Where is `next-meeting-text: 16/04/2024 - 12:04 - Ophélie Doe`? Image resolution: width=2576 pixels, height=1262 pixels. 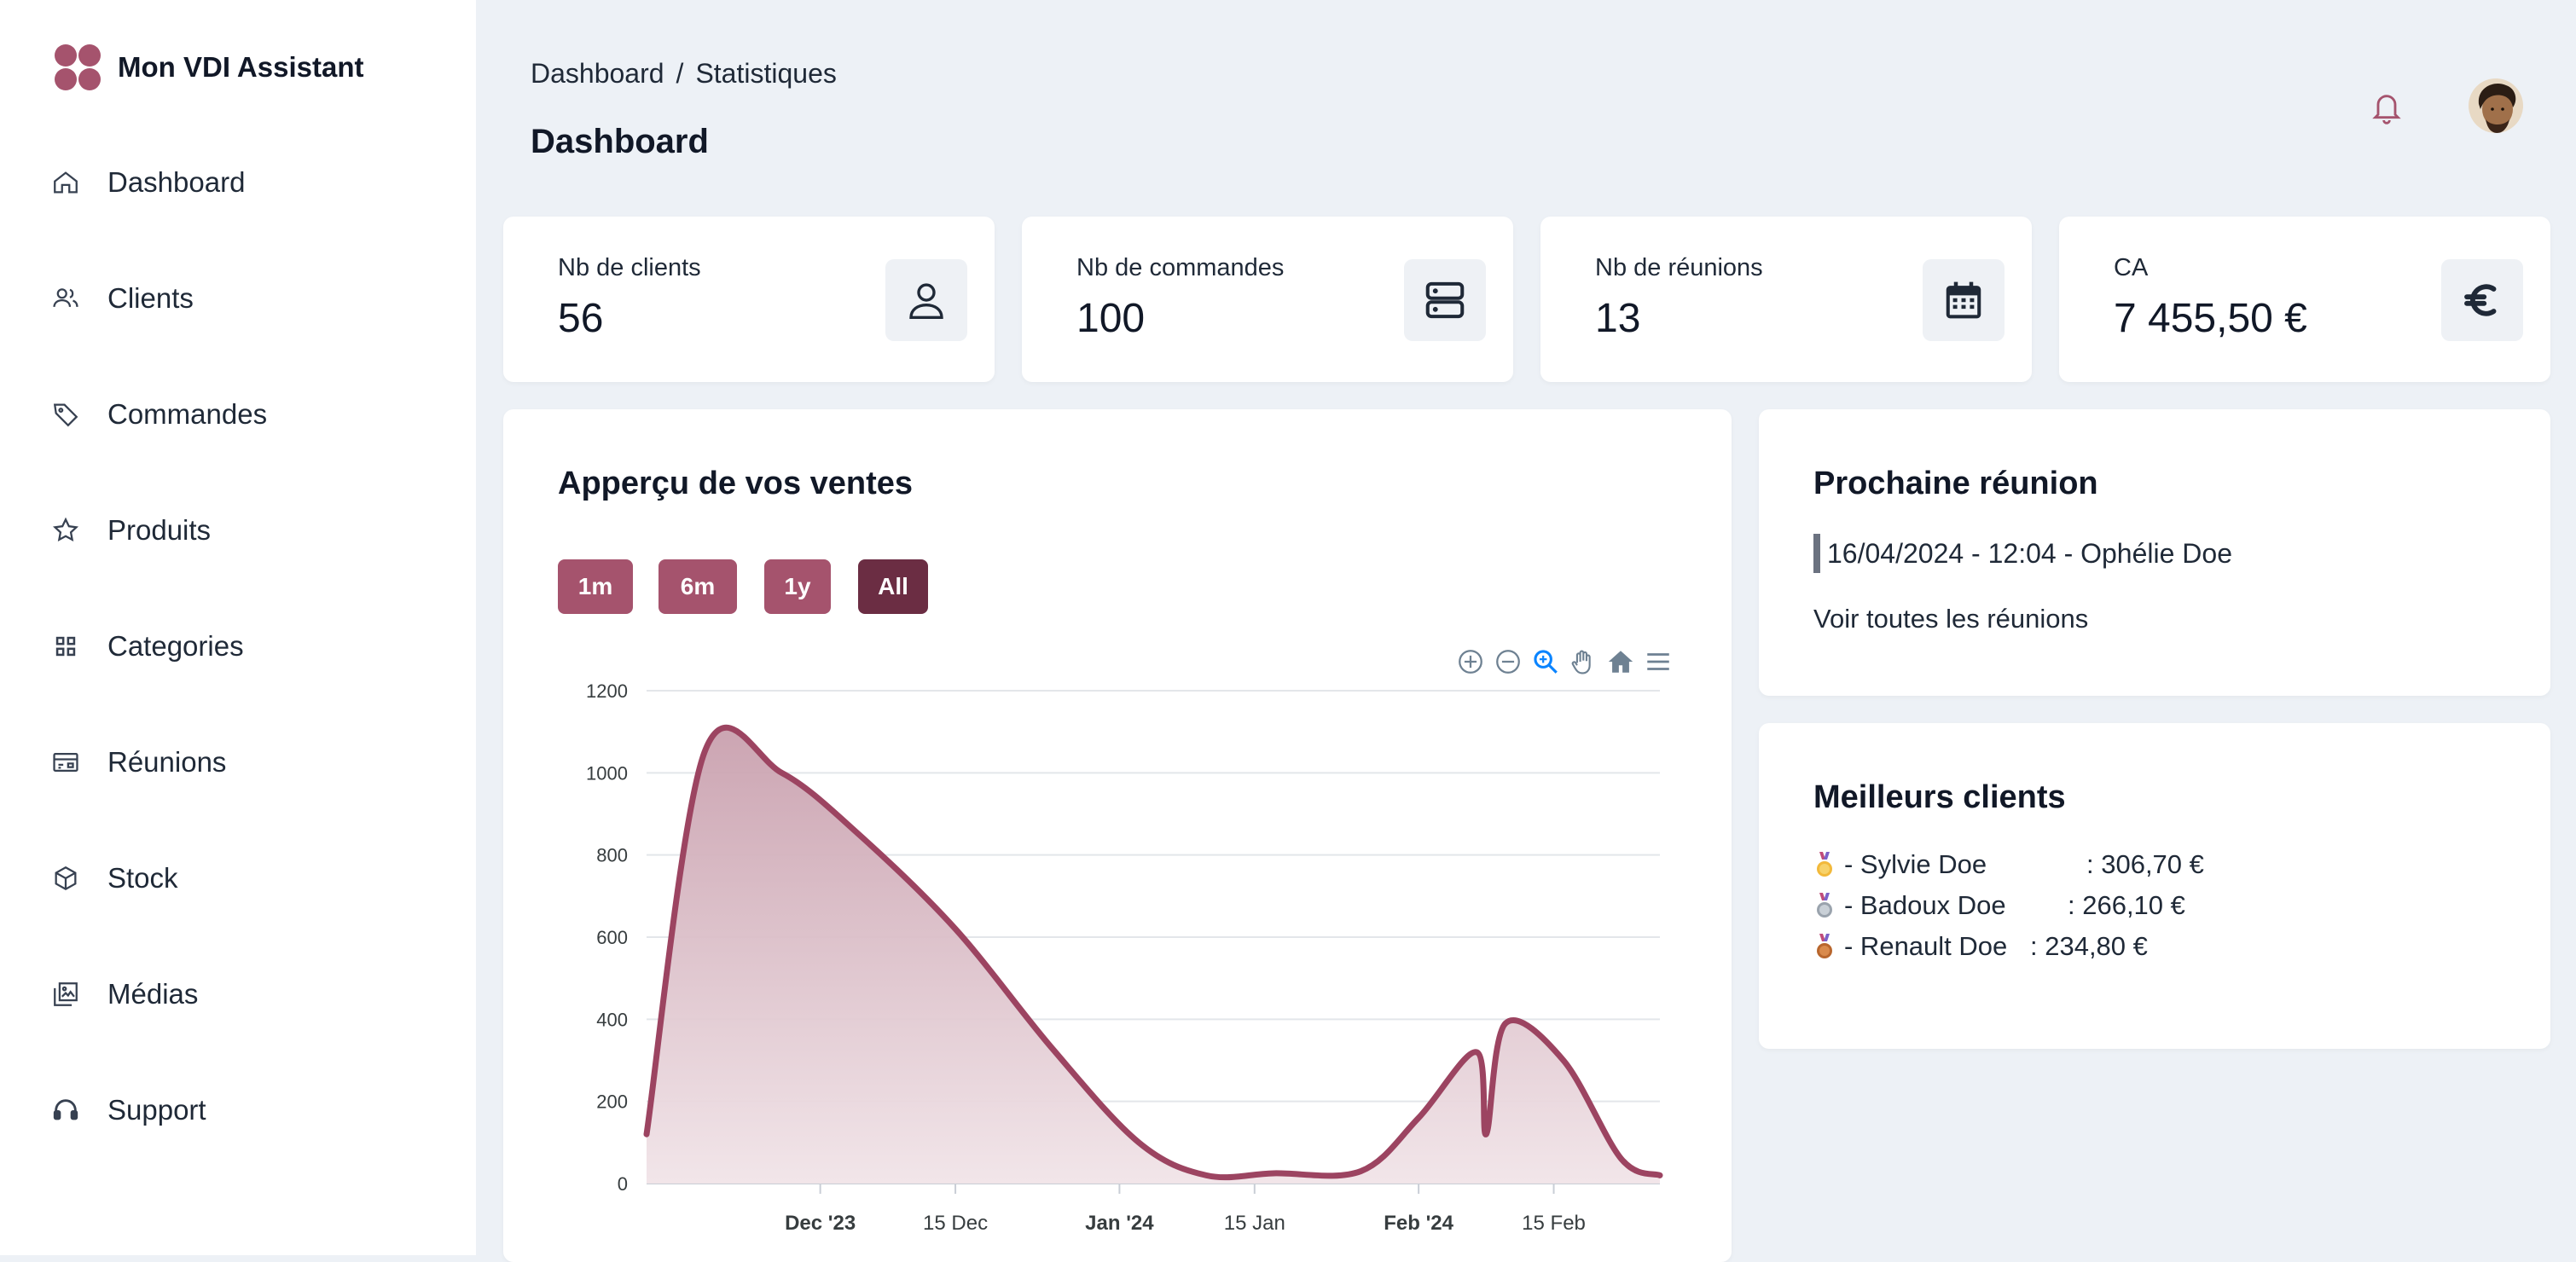 next-meeting-text: 16/04/2024 - 12:04 - Ophélie Doe is located at coordinates (2029, 553).